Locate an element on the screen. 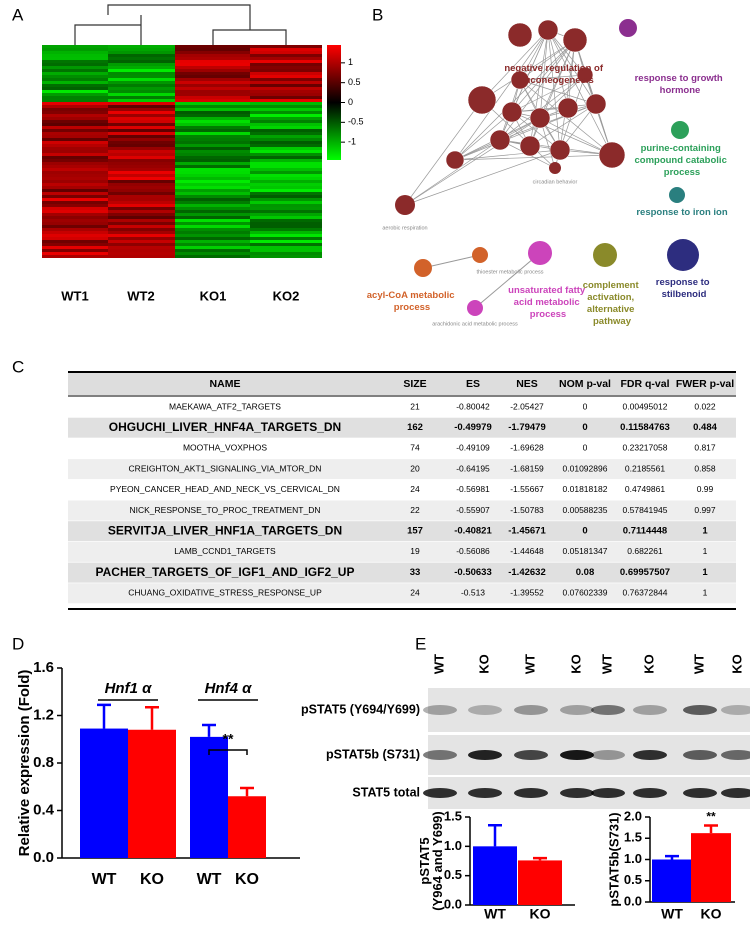 This screenshot has height=926, width=750. table-cell: MAEKAWA_ATF2_TARGETS is located at coordinates (225, 406).